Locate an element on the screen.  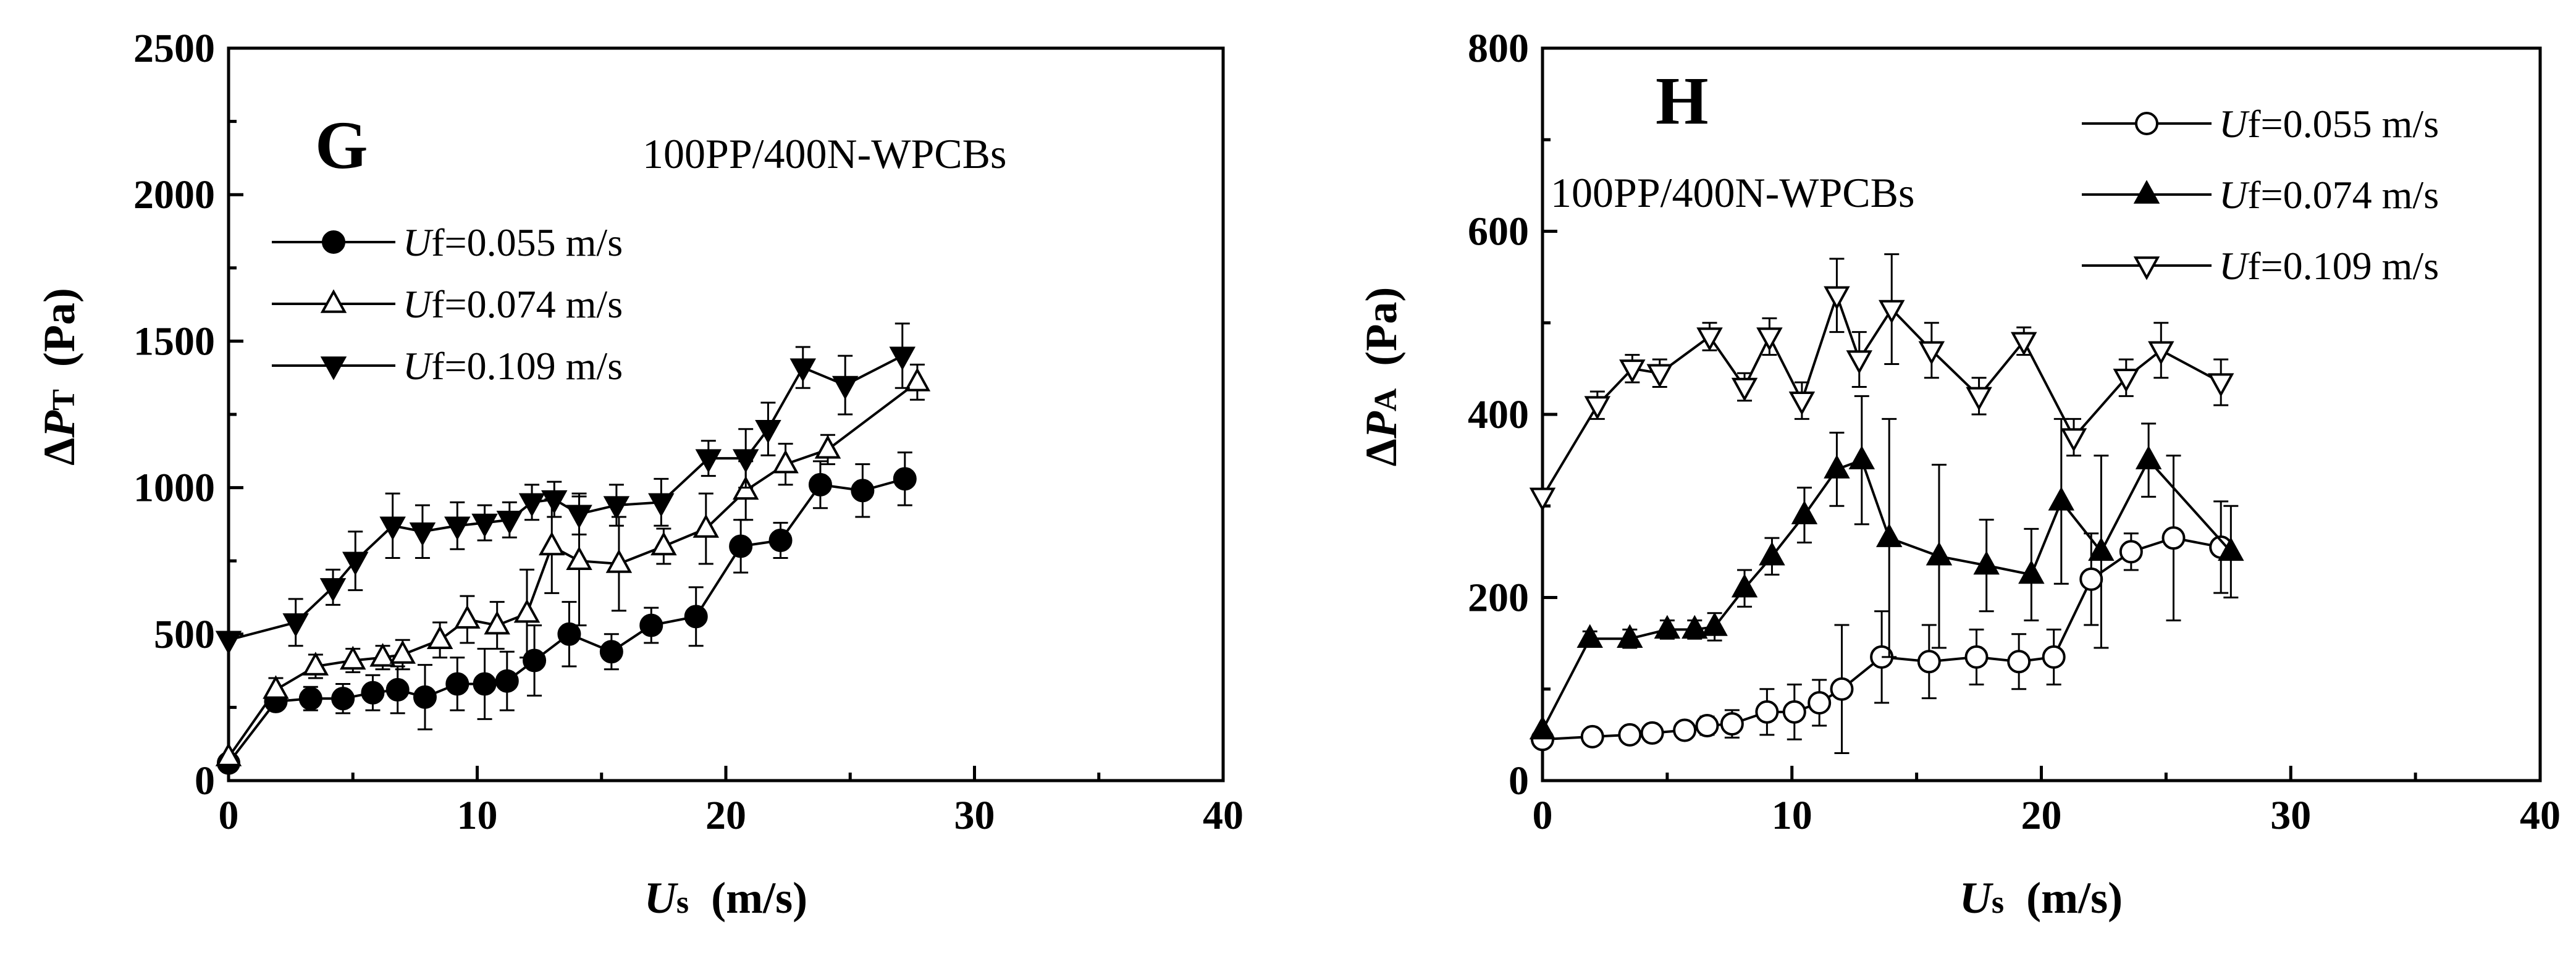
panel-g-legend: Uf=0.055 m/s Uf=0.074 m/s Uf=0.109 m/s is located at coordinates (447, 304).